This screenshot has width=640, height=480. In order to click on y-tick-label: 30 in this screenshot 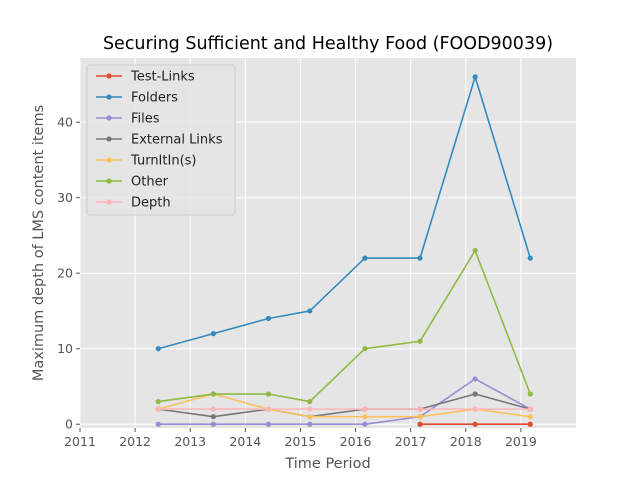, I will do `click(65, 197)`.